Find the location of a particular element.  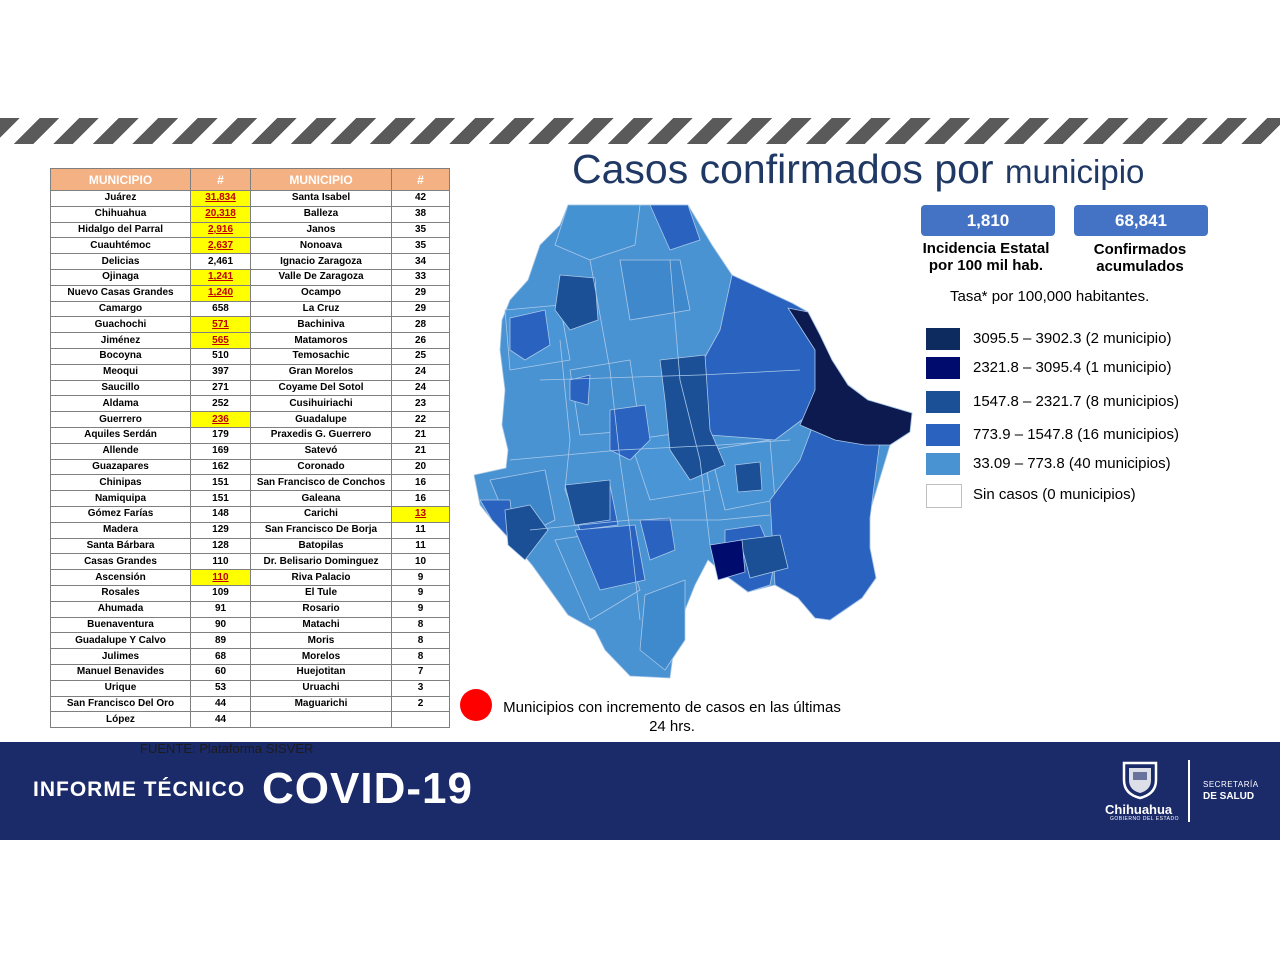

municipality-name-cell: Chinipas is located at coordinates (121, 483).